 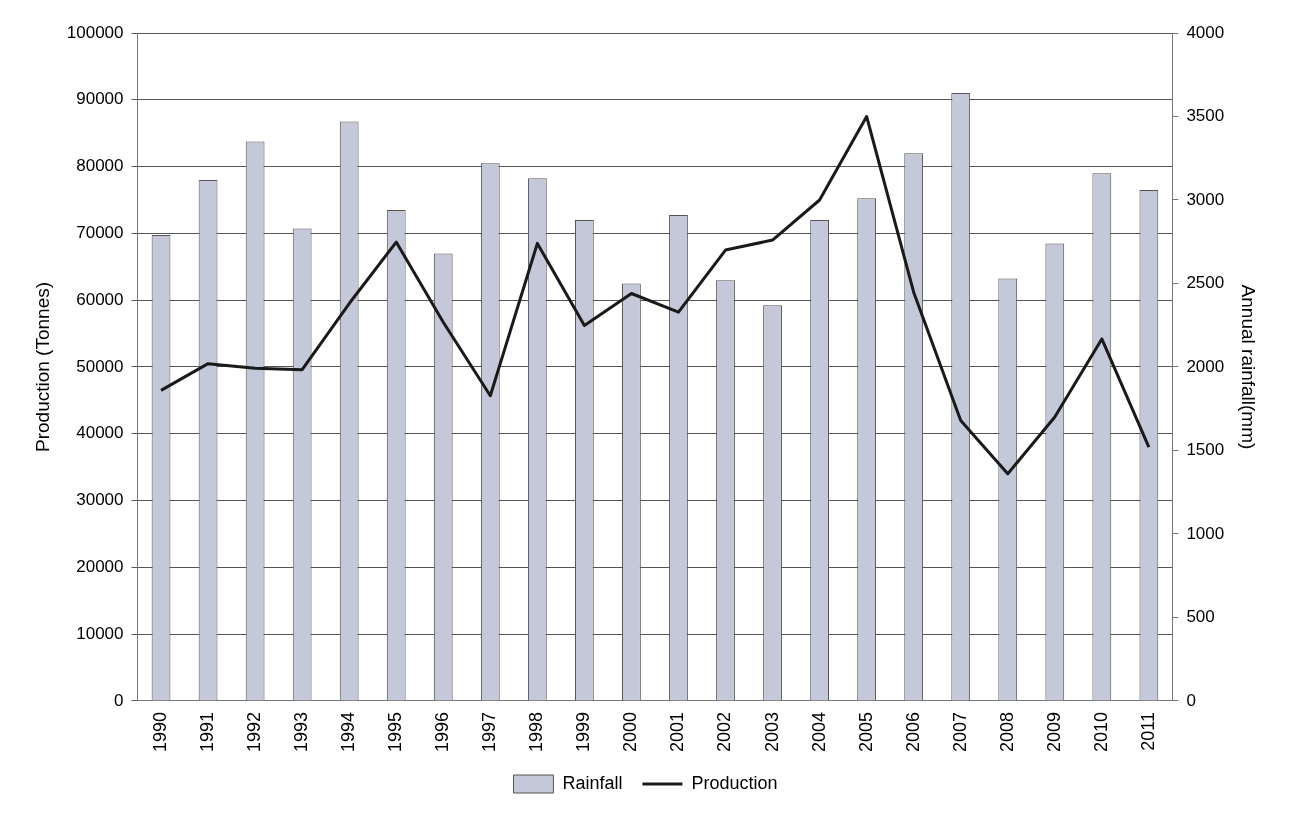 What do you see at coordinates (100, 500) in the screenshot?
I see `y-tick-label: 30000` at bounding box center [100, 500].